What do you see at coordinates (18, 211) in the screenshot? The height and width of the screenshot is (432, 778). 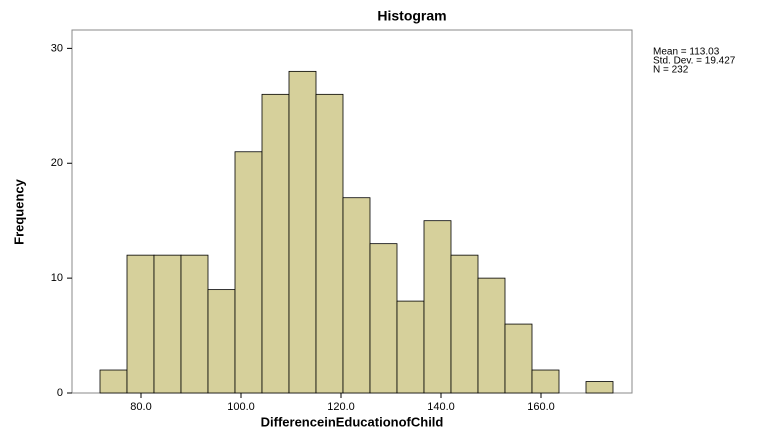 I see `y-axis-label: Frequency` at bounding box center [18, 211].